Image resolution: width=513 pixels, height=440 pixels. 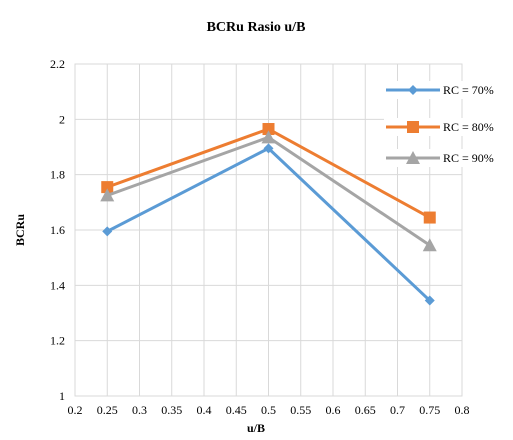 What do you see at coordinates (468, 127) in the screenshot?
I see `legend-label-2: RC = 80%` at bounding box center [468, 127].